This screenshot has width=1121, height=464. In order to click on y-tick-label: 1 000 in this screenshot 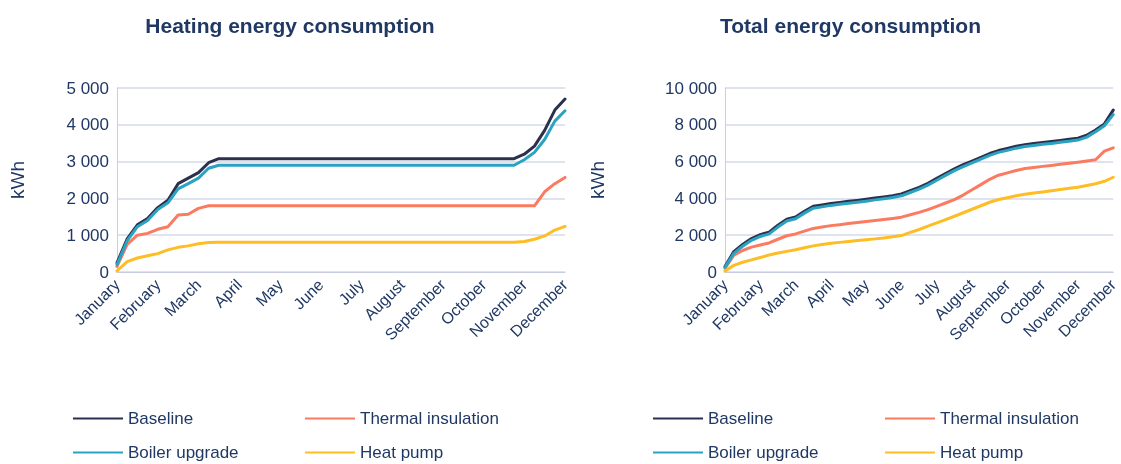, I will do `click(87, 235)`.